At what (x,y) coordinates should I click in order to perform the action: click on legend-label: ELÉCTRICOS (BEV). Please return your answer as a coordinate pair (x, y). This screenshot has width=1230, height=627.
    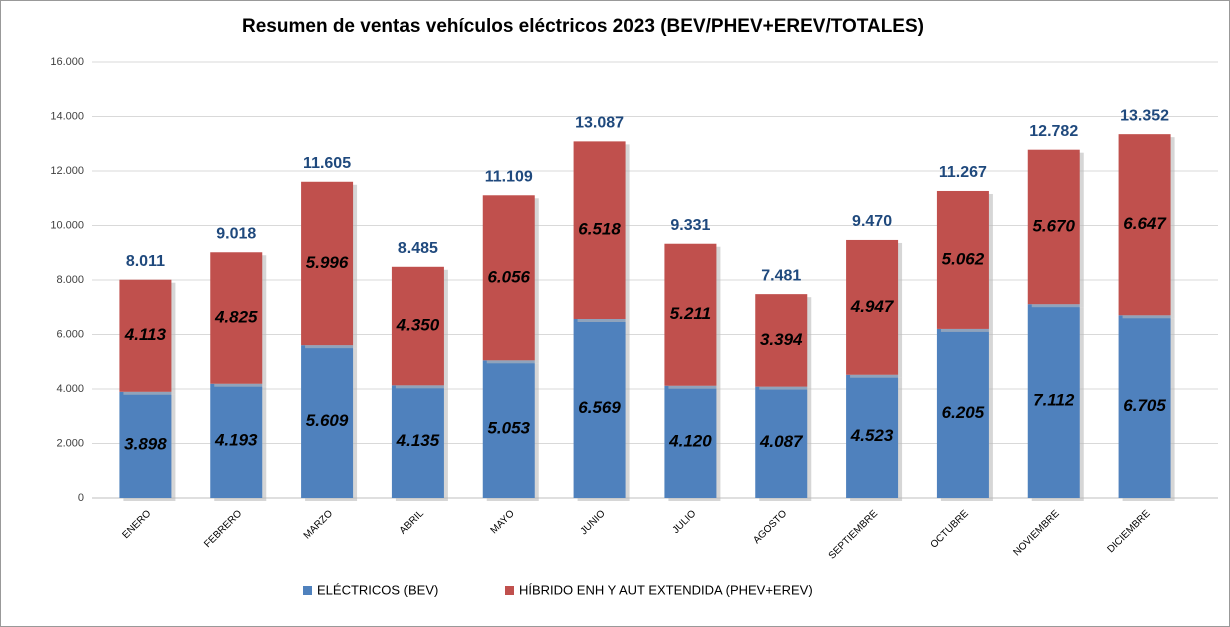
    Looking at the image, I should click on (377, 589).